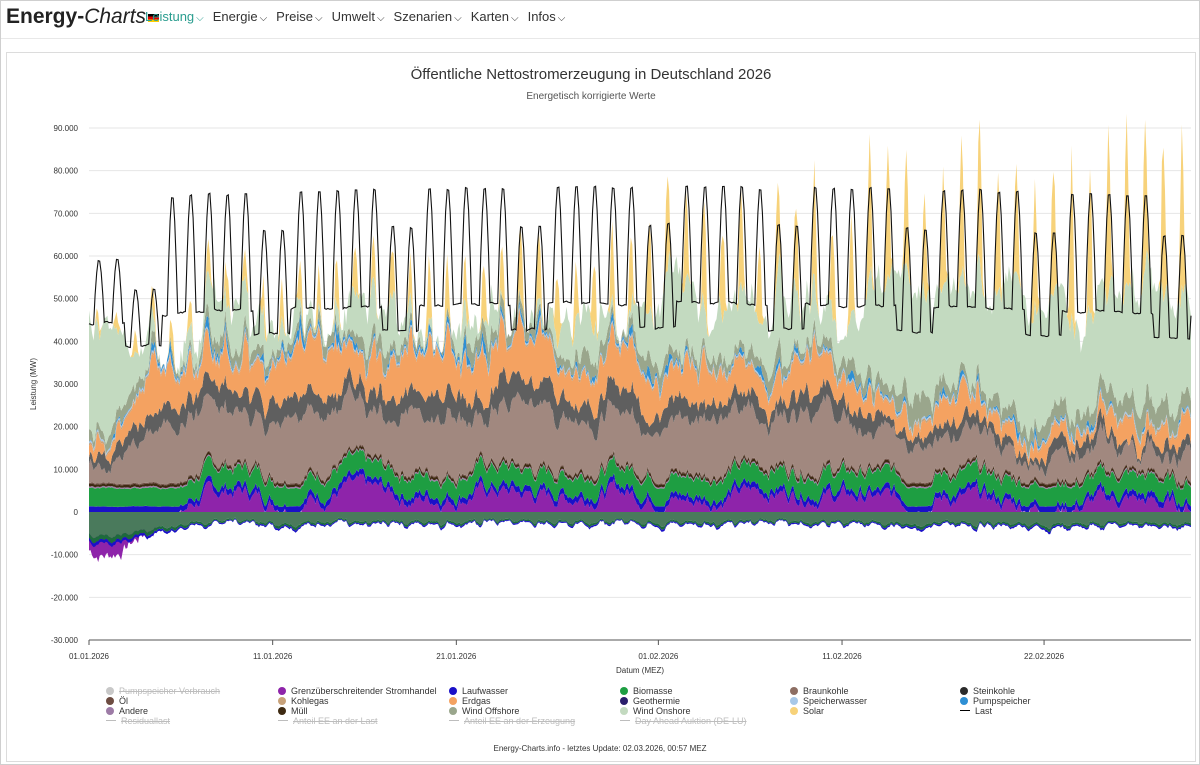 The height and width of the screenshot is (765, 1200). What do you see at coordinates (89, 656) in the screenshot?
I see `x-tick-label: 01.01.2026` at bounding box center [89, 656].